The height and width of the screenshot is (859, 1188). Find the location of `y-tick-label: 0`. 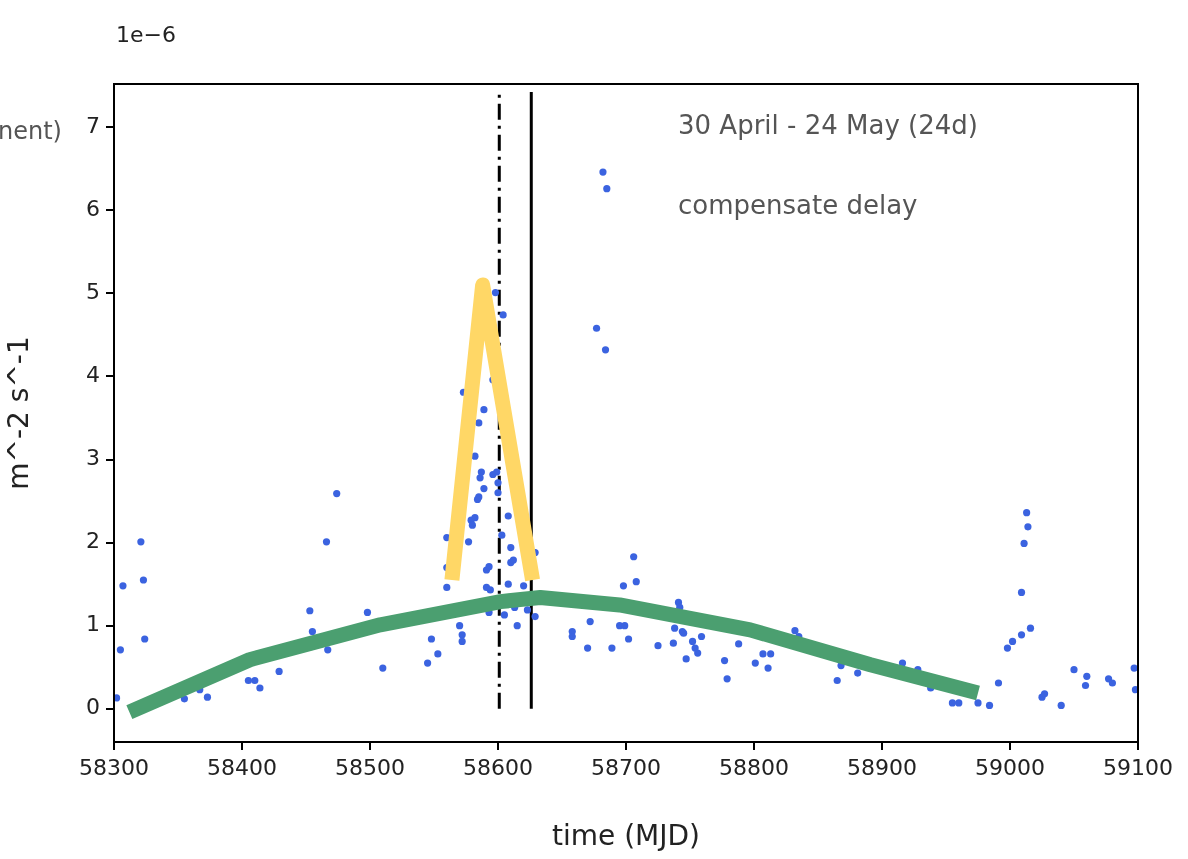

y-tick-label: 0 is located at coordinates (93, 707).